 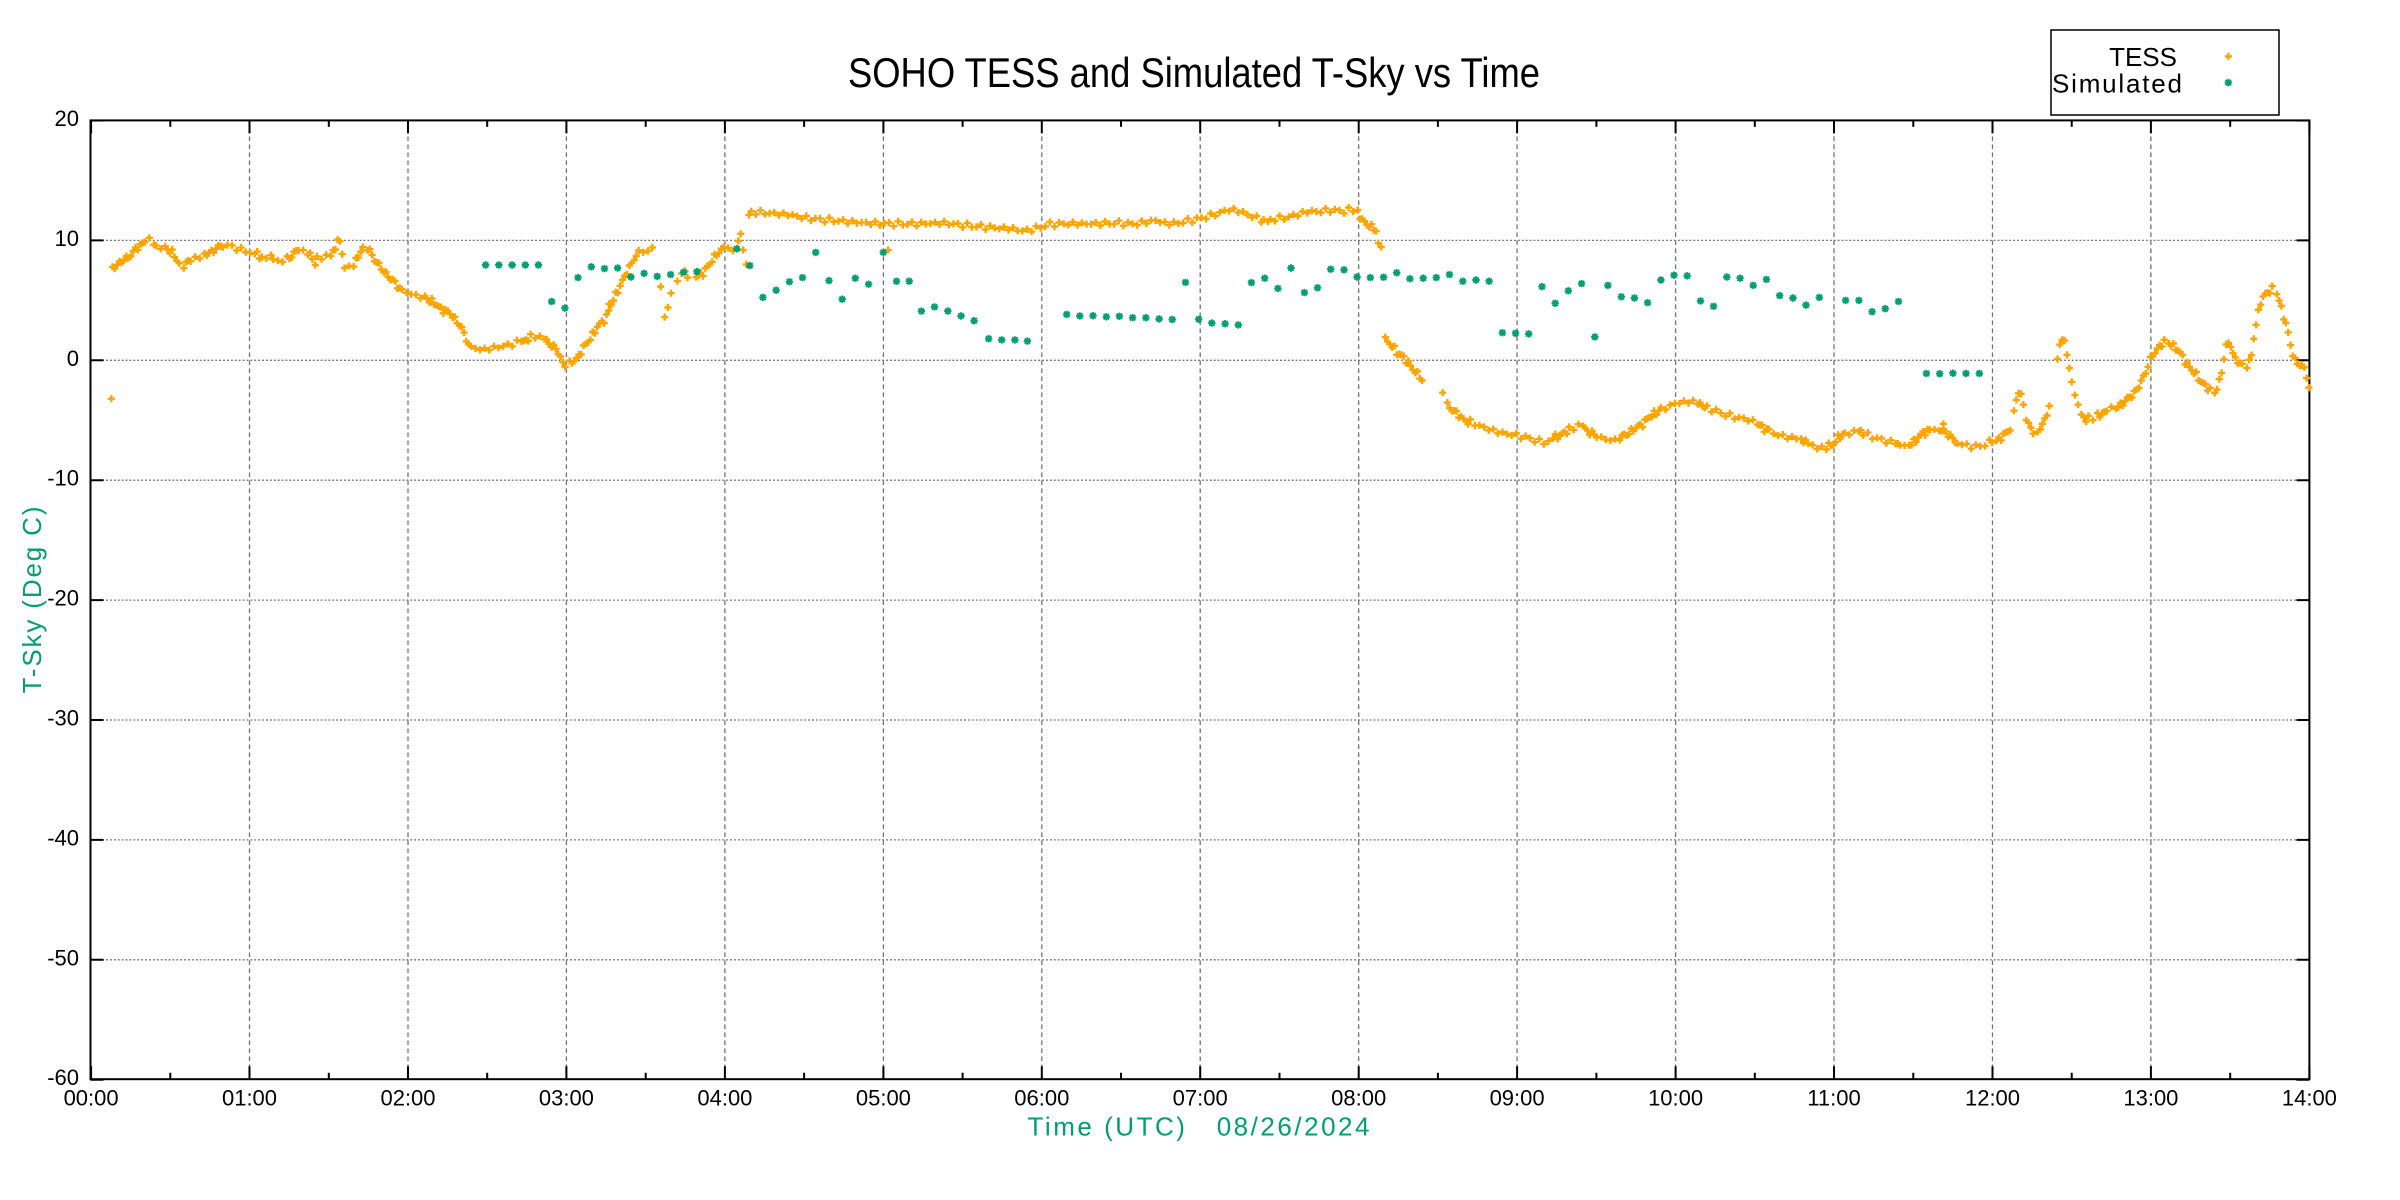 What do you see at coordinates (67, 118) in the screenshot?
I see `svg-text: 20` at bounding box center [67, 118].